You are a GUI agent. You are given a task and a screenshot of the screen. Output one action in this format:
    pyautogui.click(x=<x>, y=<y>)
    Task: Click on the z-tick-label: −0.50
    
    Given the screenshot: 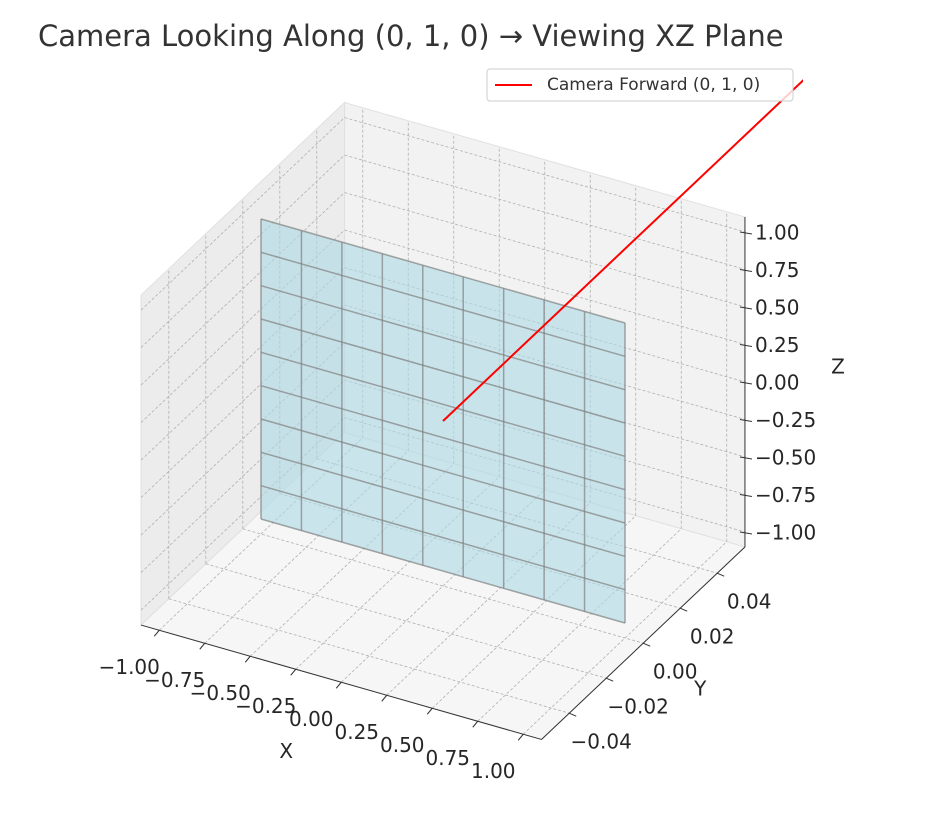 What is the action you would take?
    pyautogui.click(x=785, y=457)
    